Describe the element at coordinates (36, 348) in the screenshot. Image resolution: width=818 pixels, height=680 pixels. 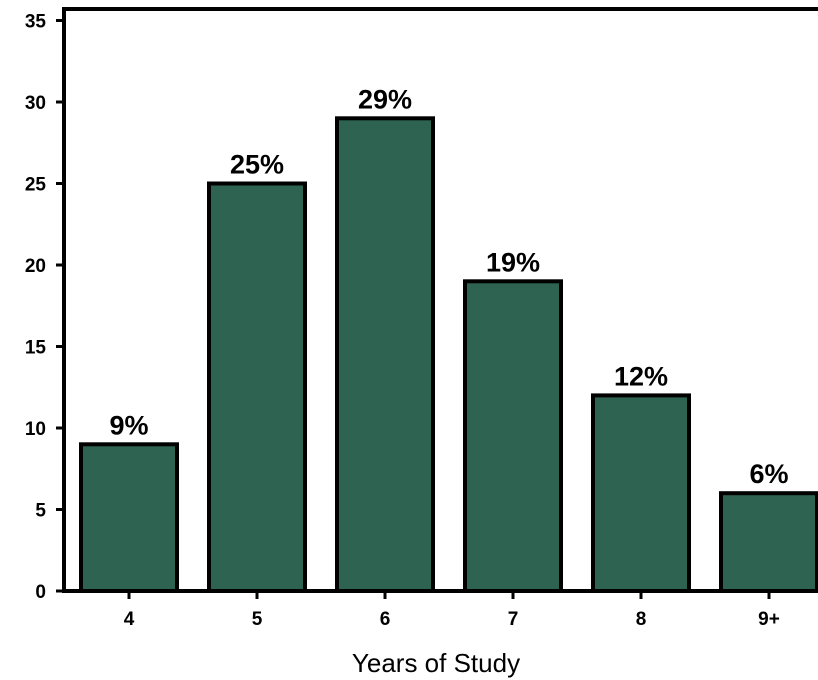
I see `y-tick-label: 15` at that location.